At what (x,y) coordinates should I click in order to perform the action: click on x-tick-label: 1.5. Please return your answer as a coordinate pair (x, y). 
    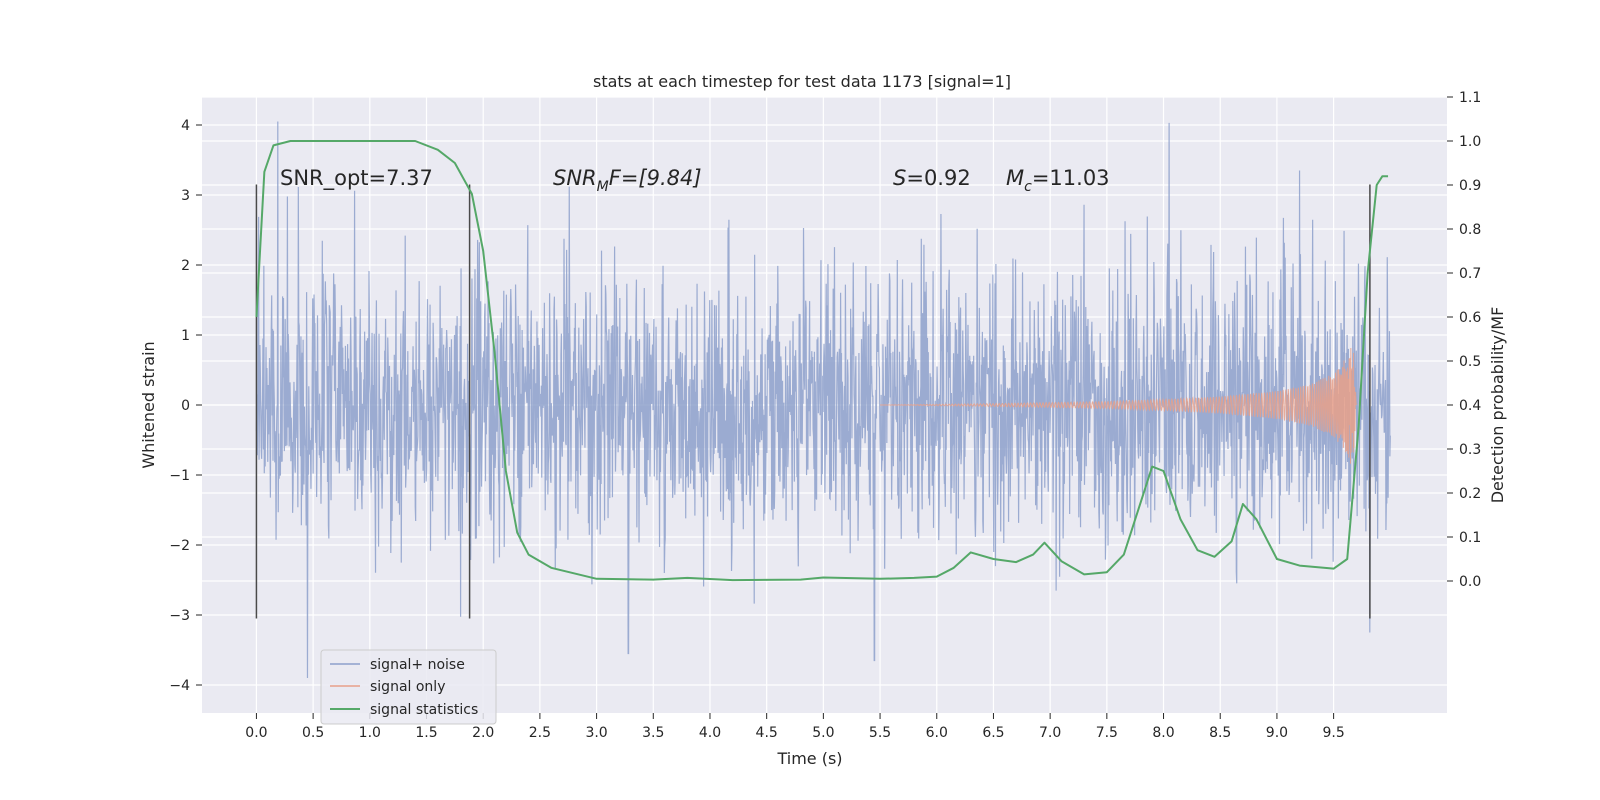
    Looking at the image, I should click on (426, 733).